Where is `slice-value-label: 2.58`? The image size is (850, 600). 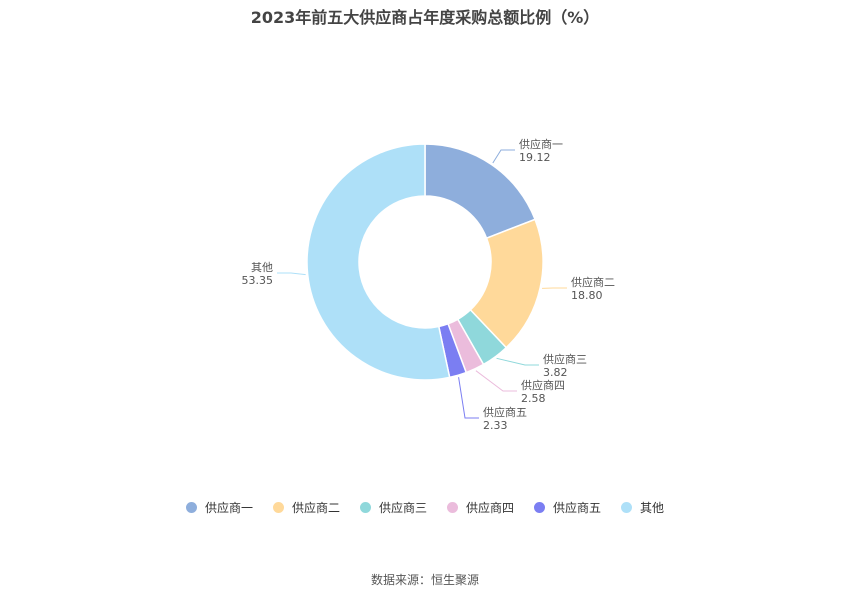 slice-value-label: 2.58 is located at coordinates (533, 398).